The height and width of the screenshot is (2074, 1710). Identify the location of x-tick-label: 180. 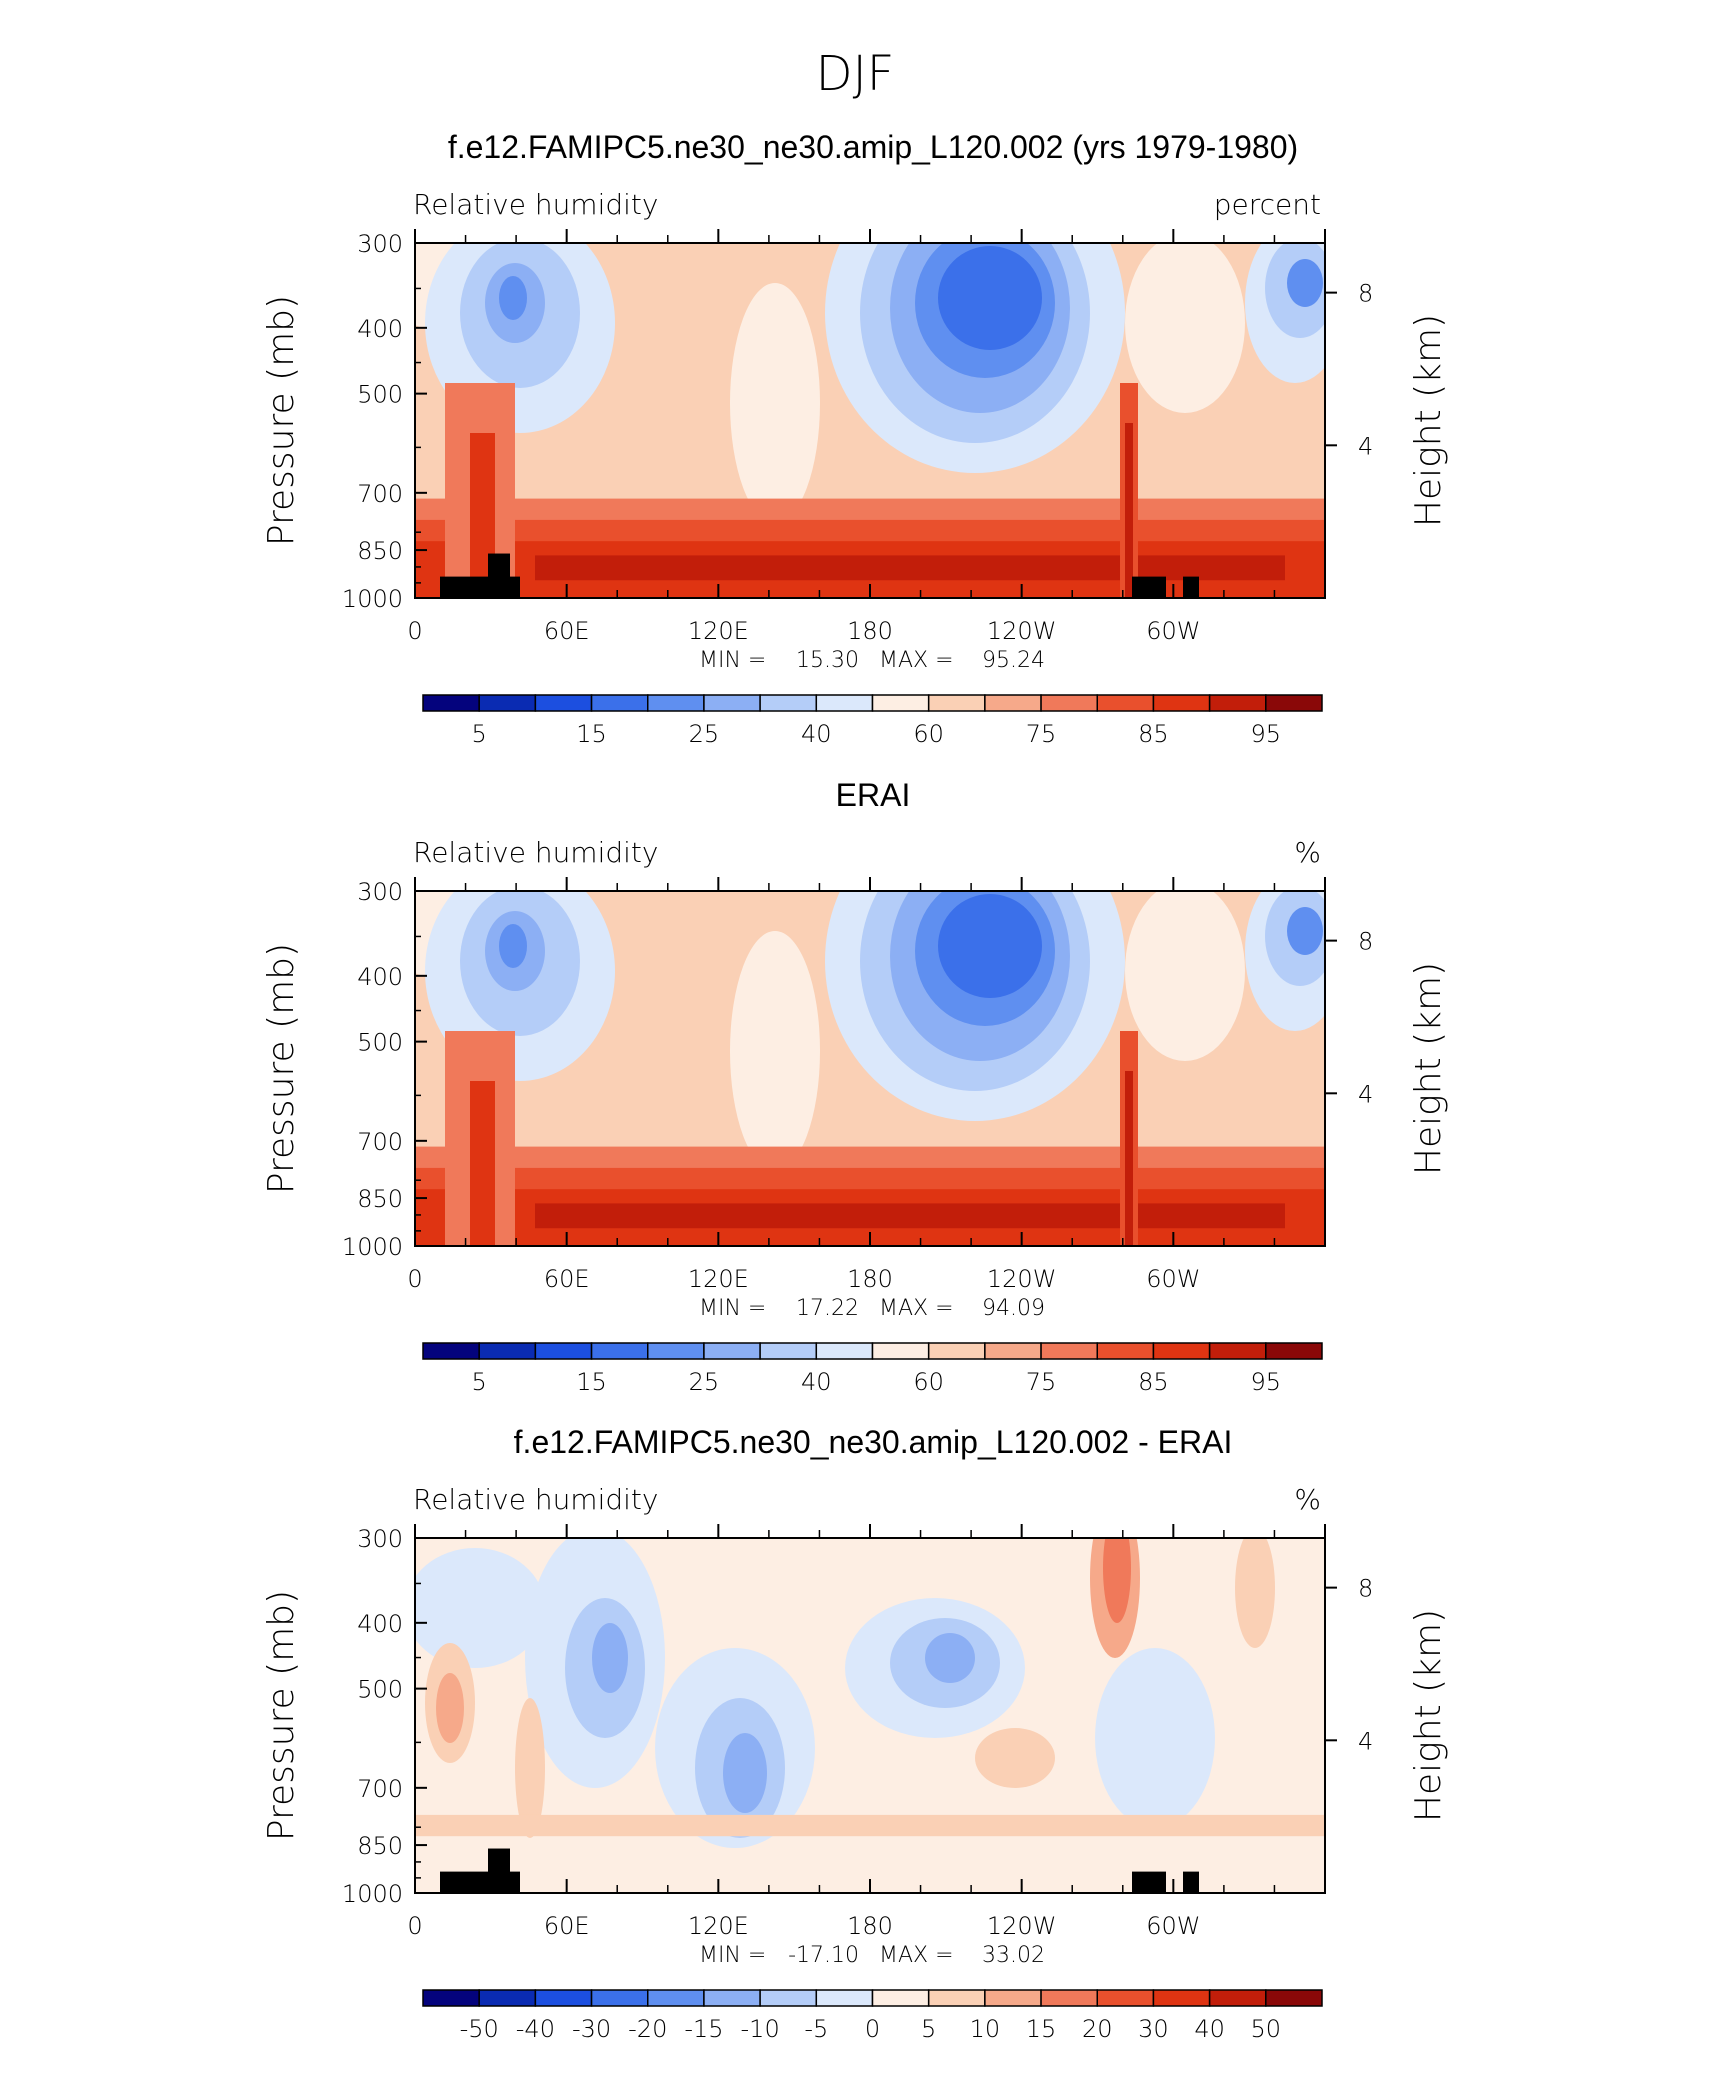
(870, 1926).